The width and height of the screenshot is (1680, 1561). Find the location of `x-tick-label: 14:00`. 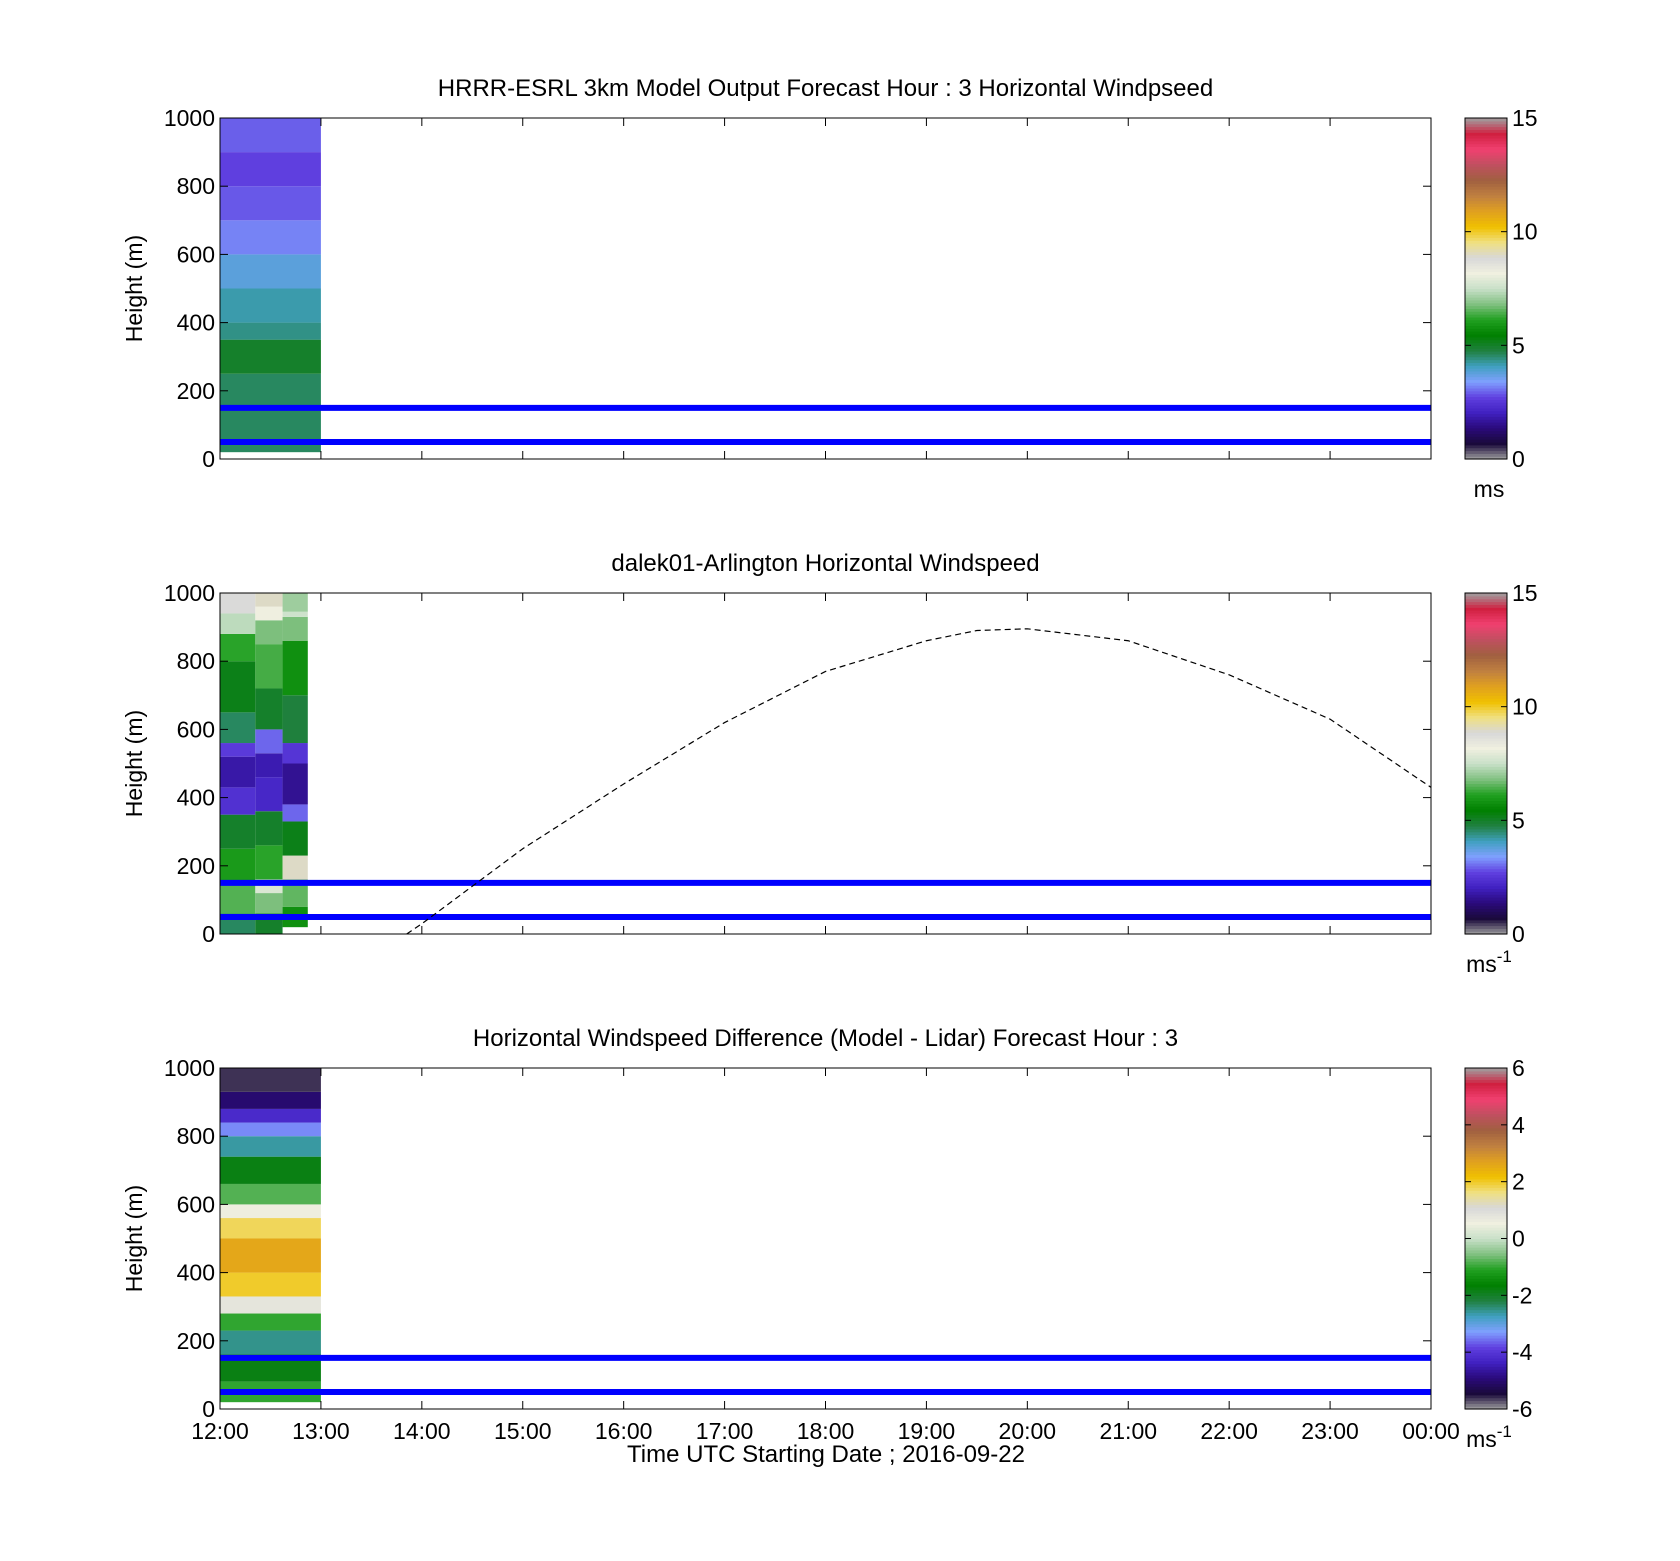

x-tick-label: 14:00 is located at coordinates (422, 1431).